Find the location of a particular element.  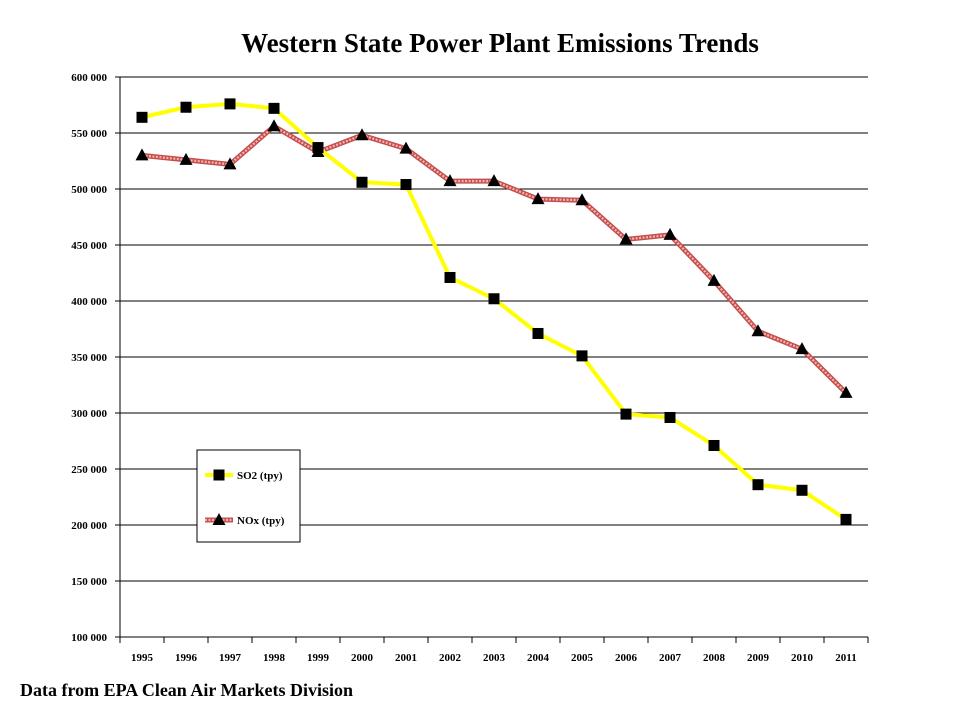

so2-legend-label: SO2 (tpy) is located at coordinates (260, 476).